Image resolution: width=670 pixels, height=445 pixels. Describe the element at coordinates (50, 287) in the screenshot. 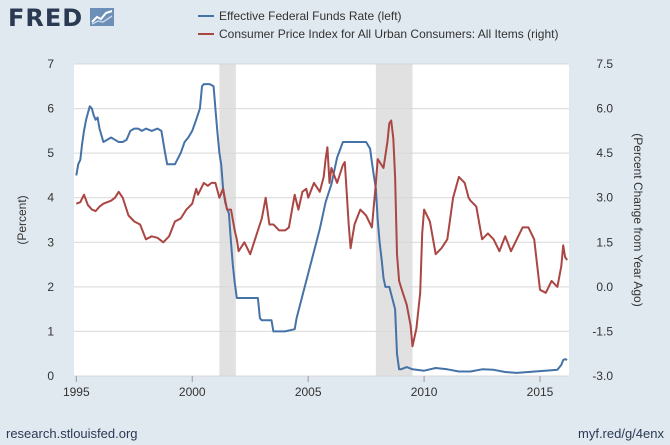

I see `y-tick-label-left: 2` at that location.